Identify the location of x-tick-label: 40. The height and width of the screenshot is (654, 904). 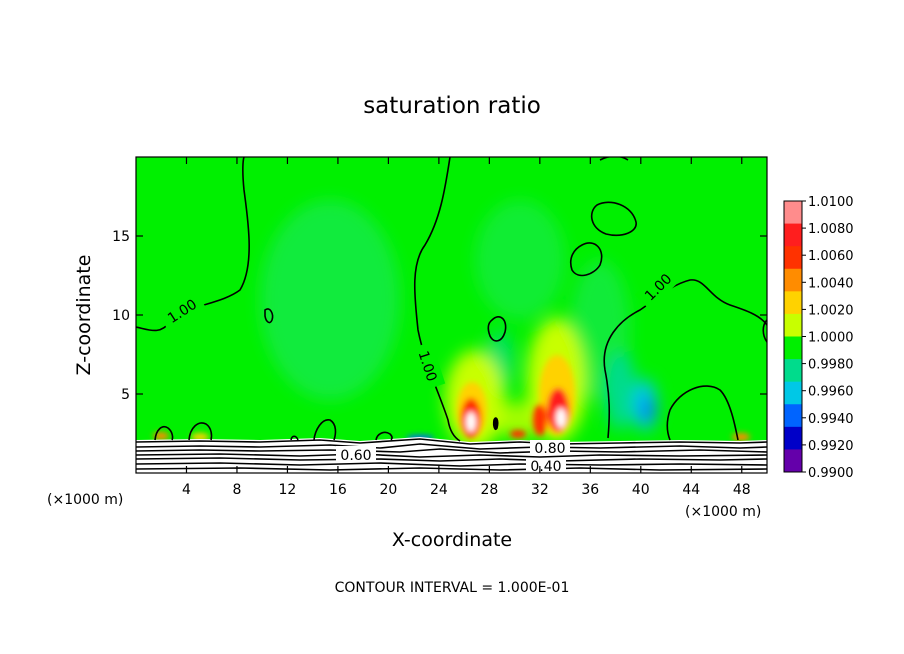
(641, 490).